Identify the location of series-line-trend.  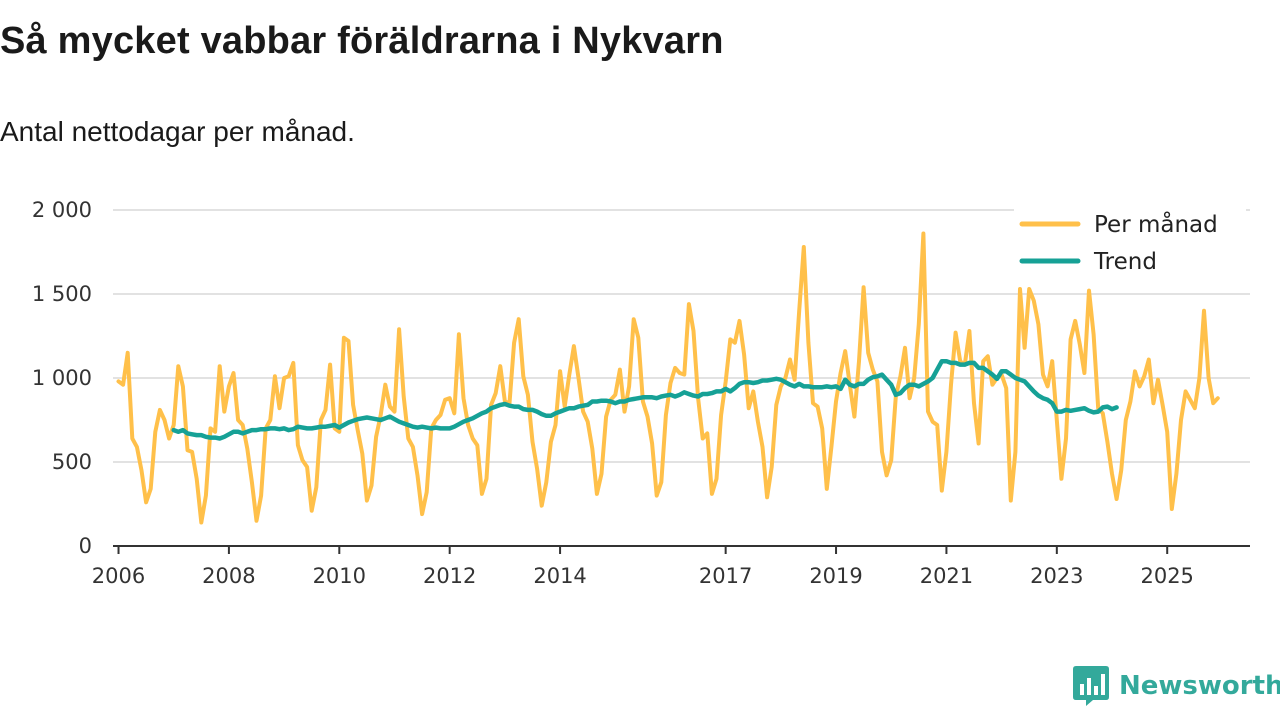
(645, 399).